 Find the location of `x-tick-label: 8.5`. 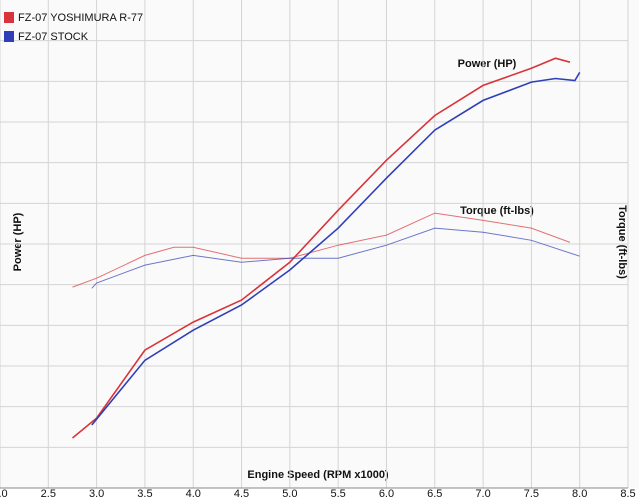

x-tick-label: 8.5 is located at coordinates (627, 494).